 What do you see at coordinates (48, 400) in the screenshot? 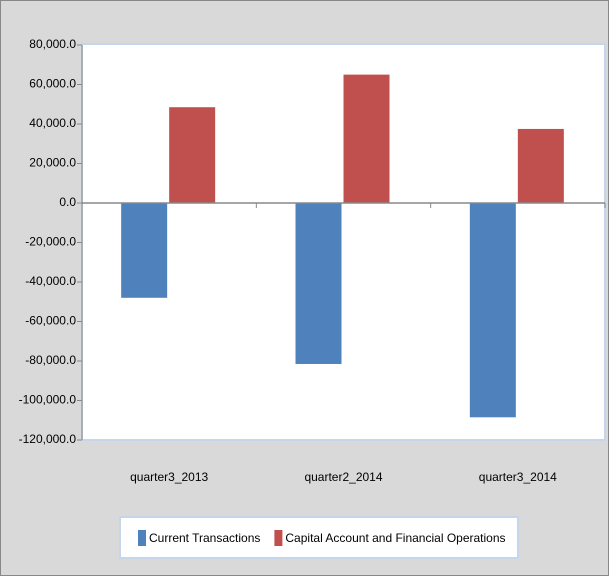
I see `y-tick-label: -100,000.0` at bounding box center [48, 400].